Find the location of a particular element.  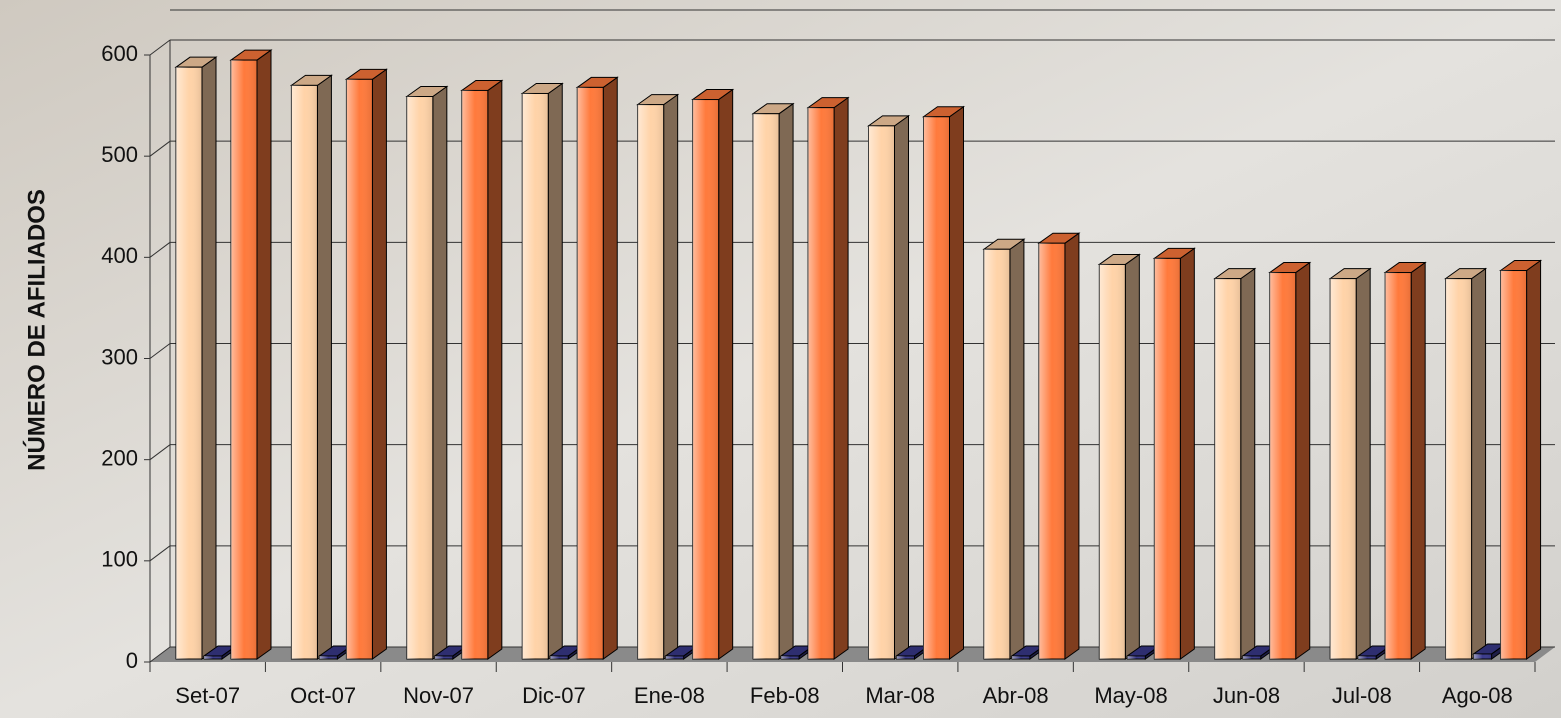

x-tick-label: Set-07 is located at coordinates (207, 695).